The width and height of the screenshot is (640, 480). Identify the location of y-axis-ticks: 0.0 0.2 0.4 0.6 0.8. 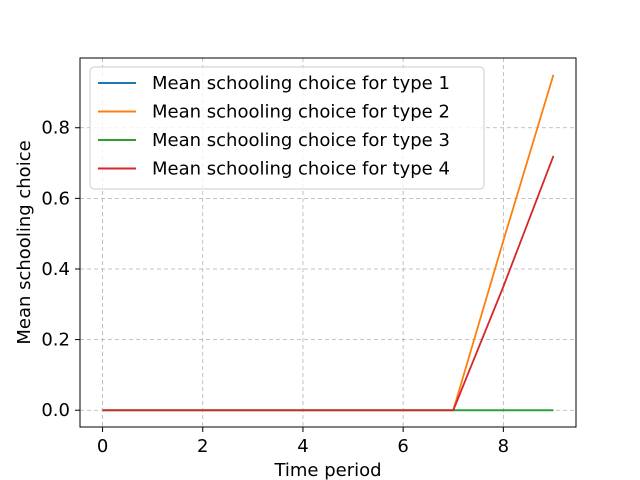
(60, 269).